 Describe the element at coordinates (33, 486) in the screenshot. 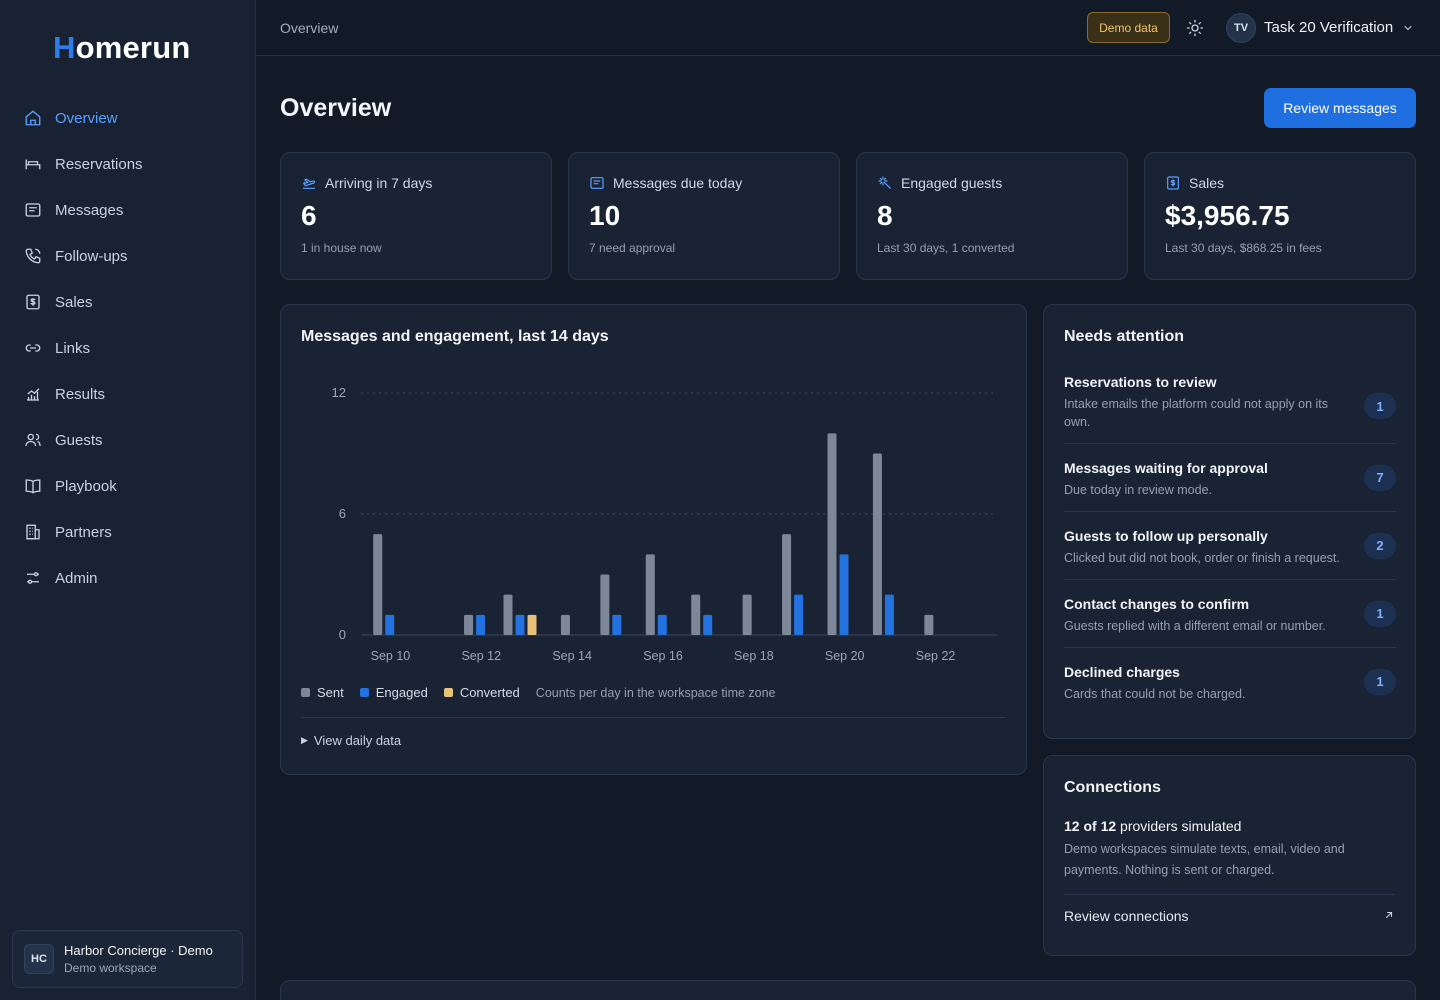

I see `book-icon` at that location.